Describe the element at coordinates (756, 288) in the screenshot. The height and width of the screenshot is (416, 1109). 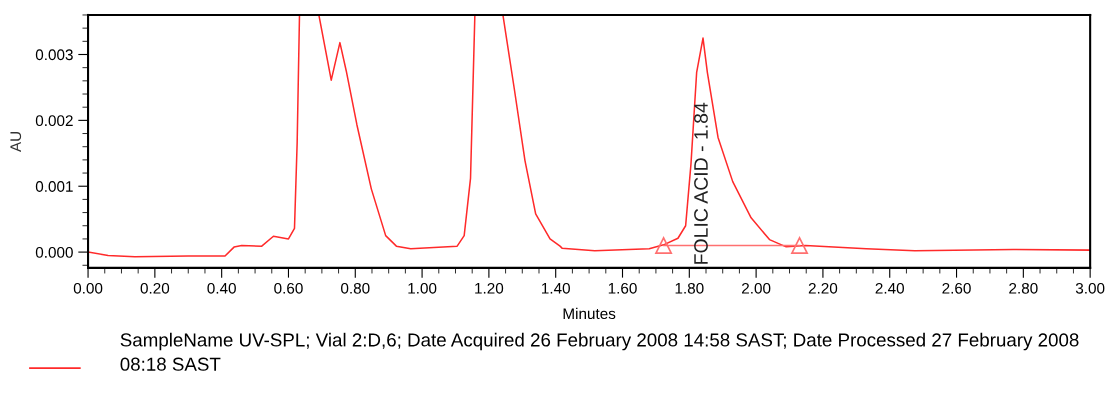
I see `x-tick-label: 2.00` at that location.